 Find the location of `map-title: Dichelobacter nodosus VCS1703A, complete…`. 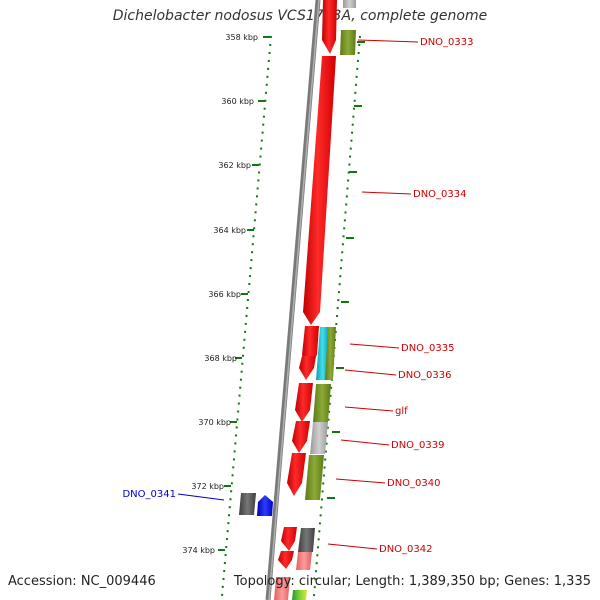

map-title: Dichelobacter nodosus VCS1703A, complete… is located at coordinates (300, 16).